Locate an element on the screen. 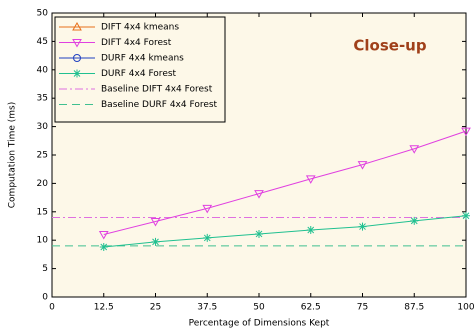 The height and width of the screenshot is (331, 476). legend-label: Baseline DIFT 4x4 Forest is located at coordinates (157, 90).